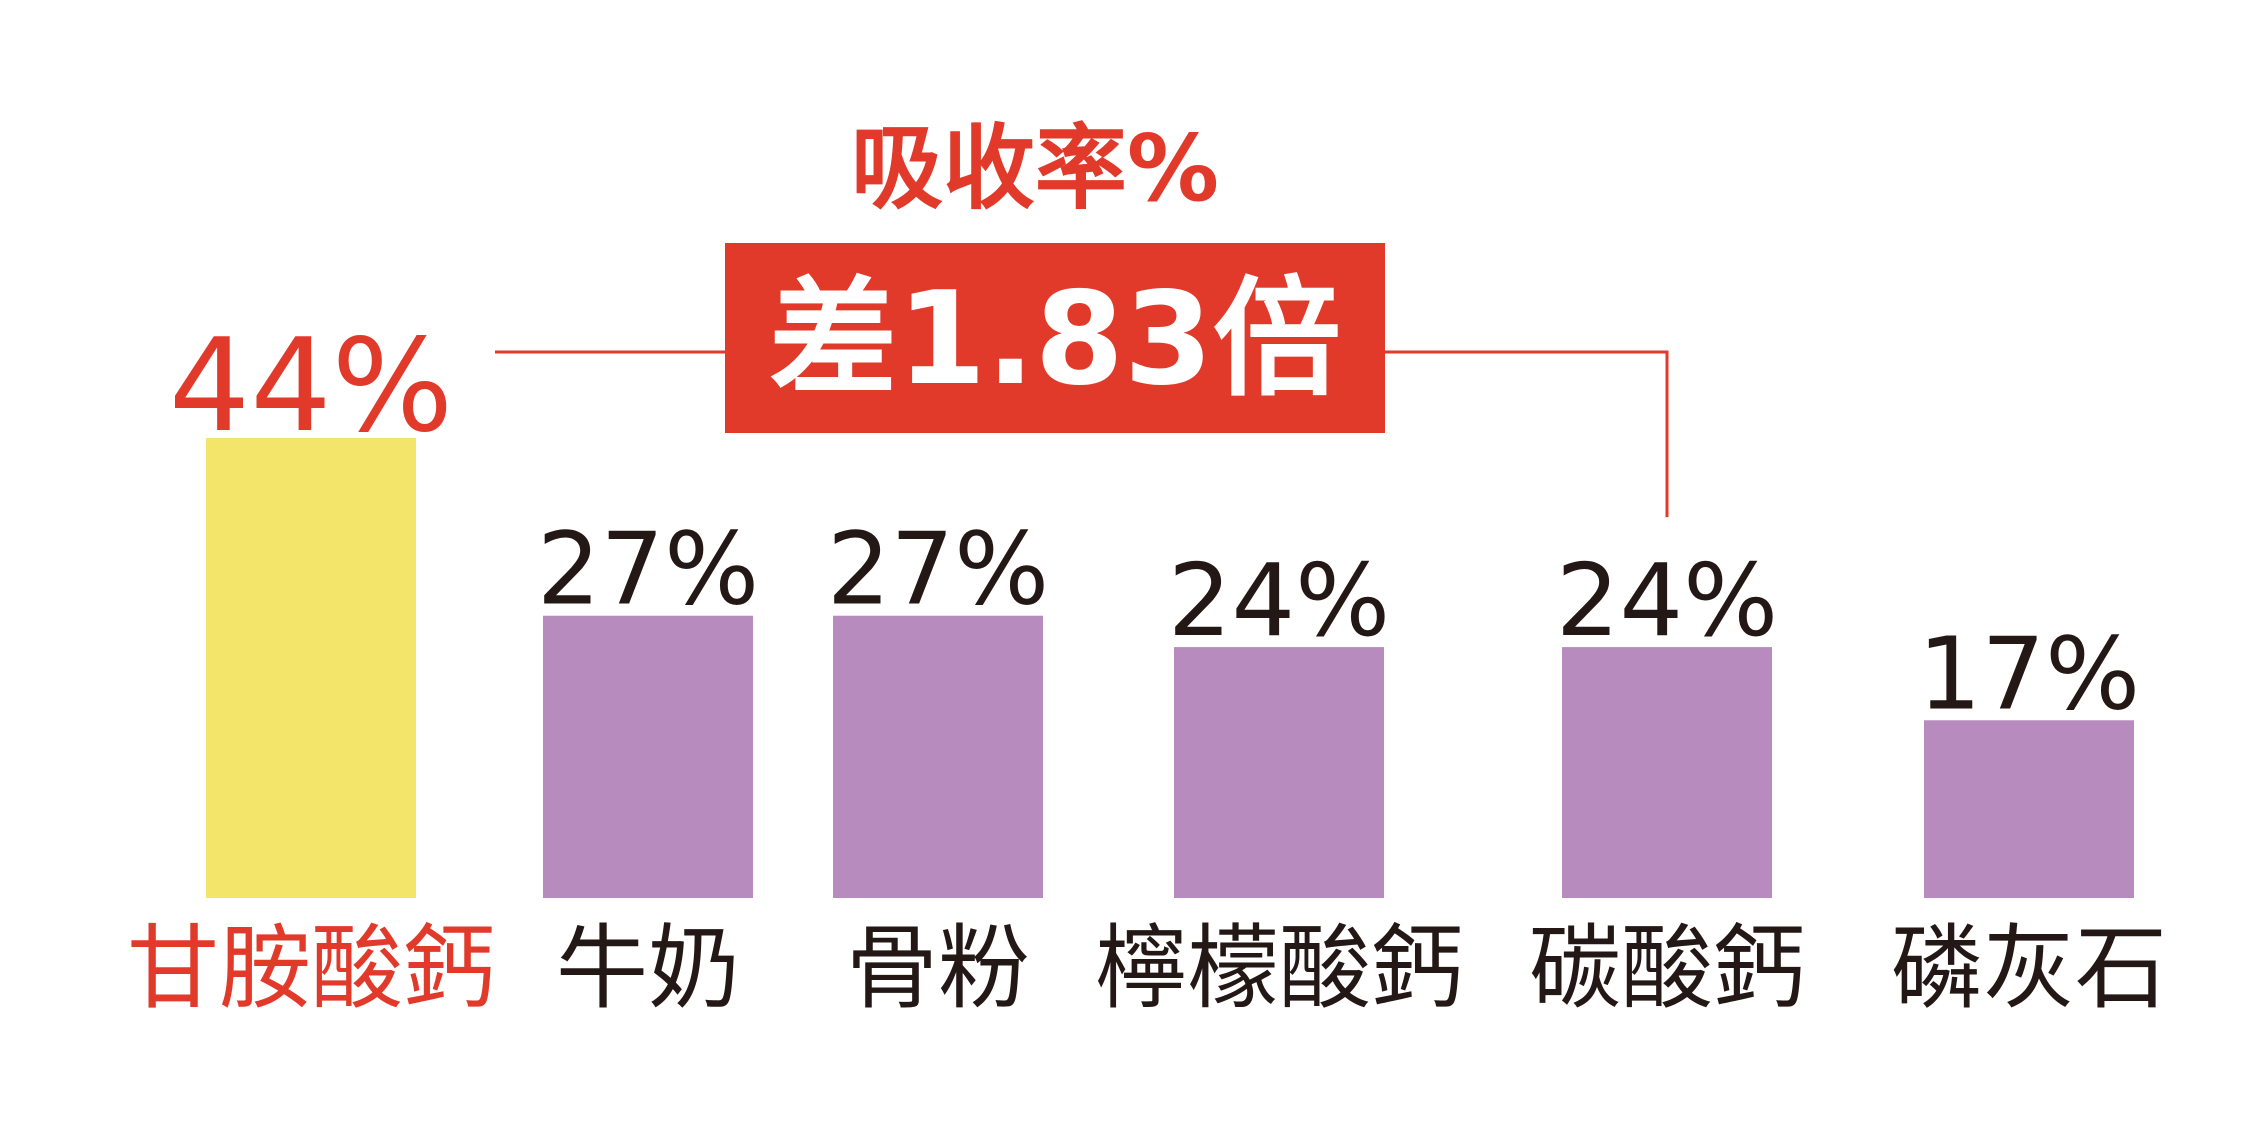 This screenshot has width=2268, height=1146. I want to click on value-label-1: 44%, so click(311, 386).